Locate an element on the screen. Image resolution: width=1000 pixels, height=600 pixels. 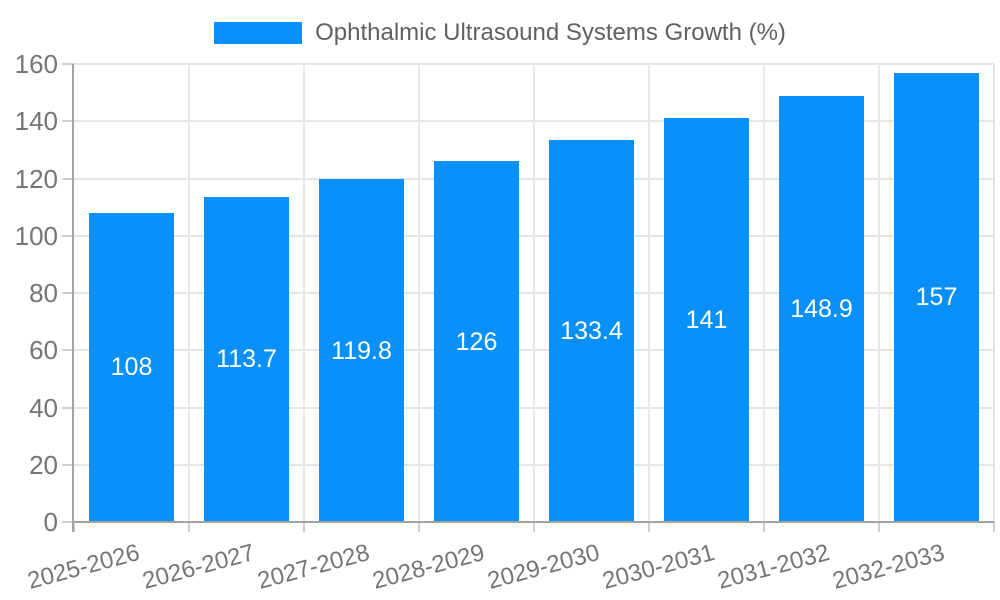
x-axis-line is located at coordinates (533, 522).